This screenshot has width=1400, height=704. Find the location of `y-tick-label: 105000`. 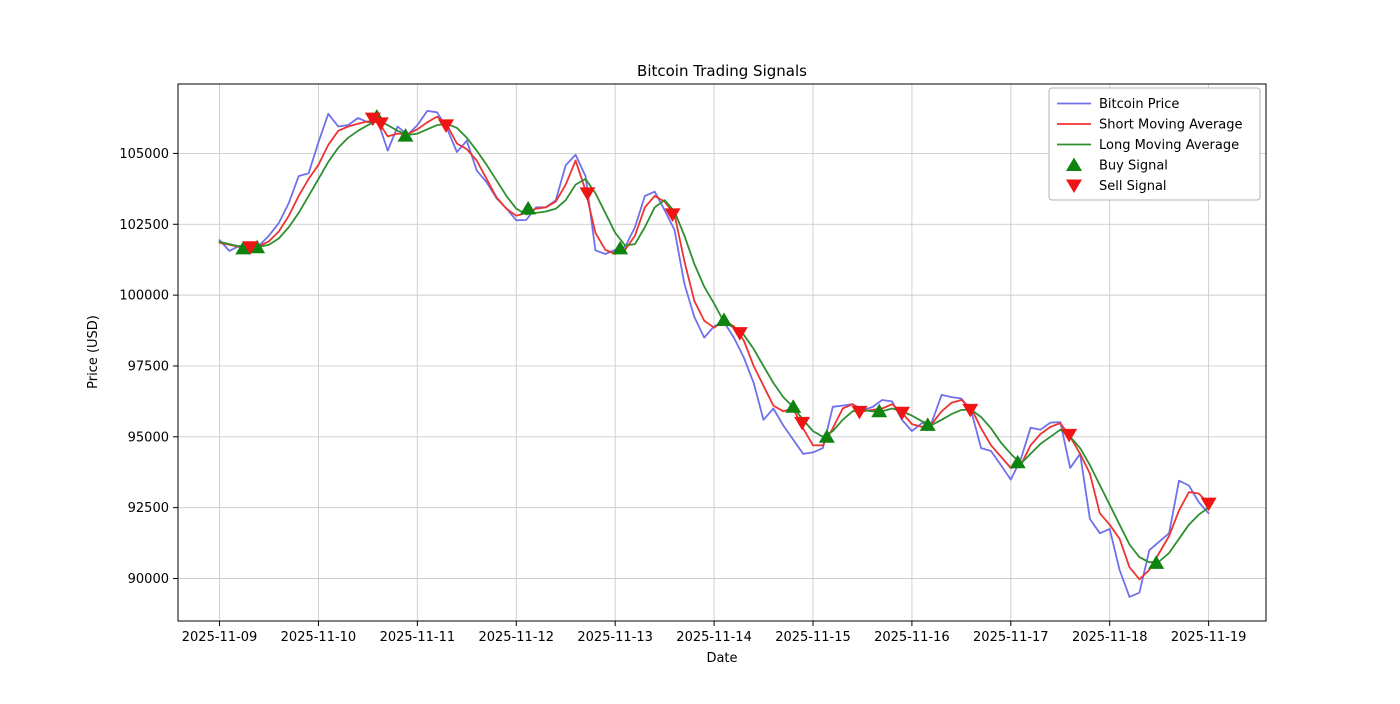

y-tick-label: 105000 is located at coordinates (144, 154).